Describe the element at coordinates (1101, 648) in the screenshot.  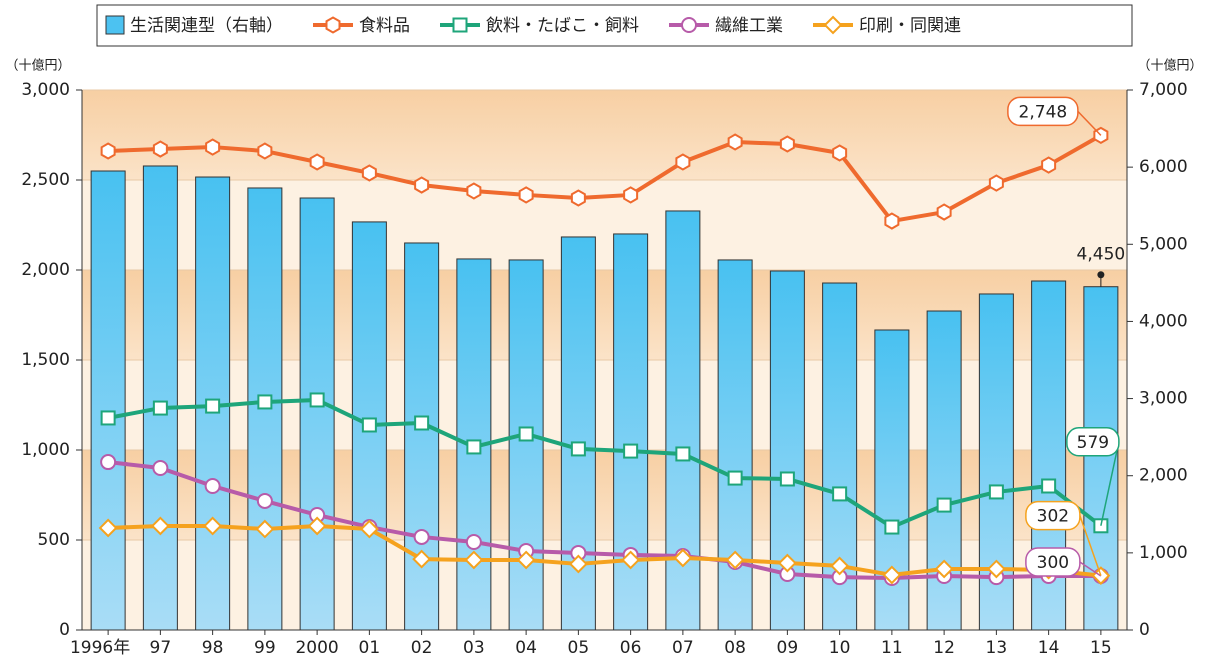
I see `x-tick-label: 15` at that location.